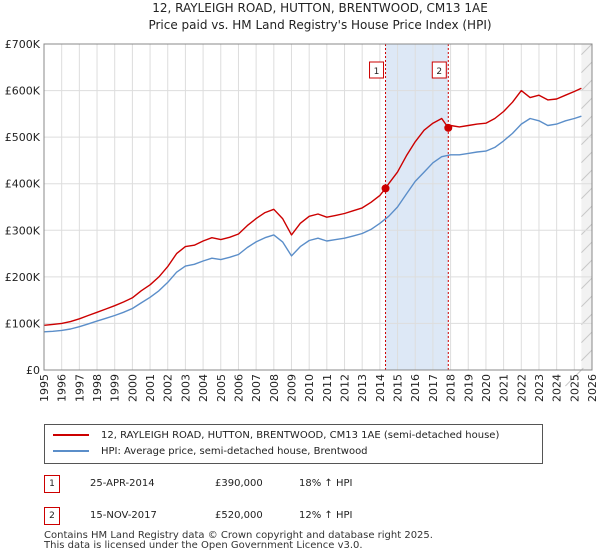  What do you see at coordinates (504, 388) in the screenshot?
I see `x-tick-label: 2021` at bounding box center [504, 388].